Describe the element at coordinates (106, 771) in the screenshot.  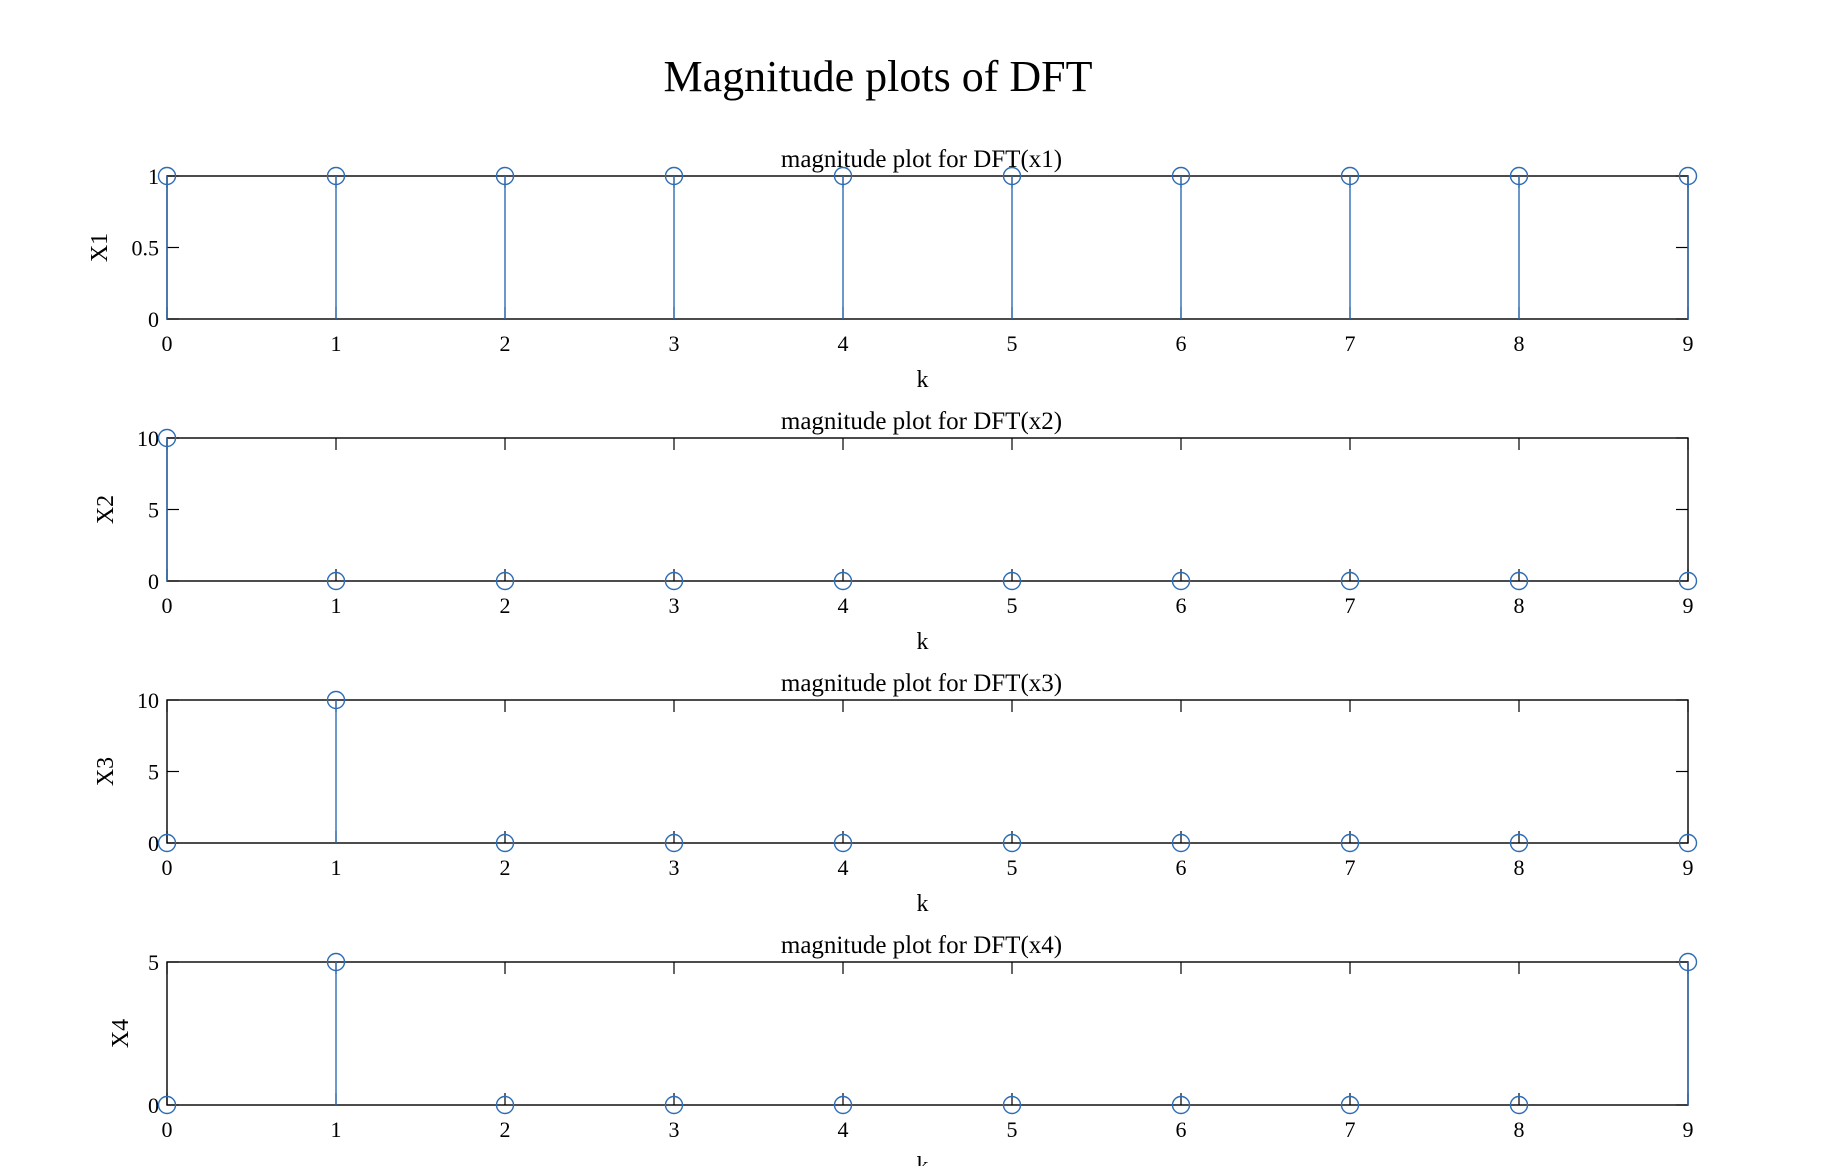
I see `y-axis-label: X3` at that location.